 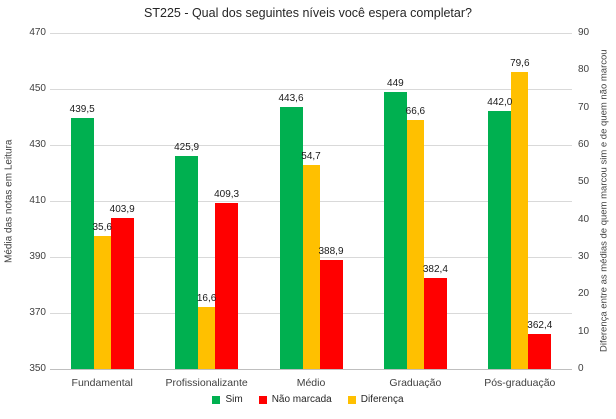 What do you see at coordinates (331, 252) in the screenshot?
I see `data-label-nao-marcada-medio: 388,9` at bounding box center [331, 252].